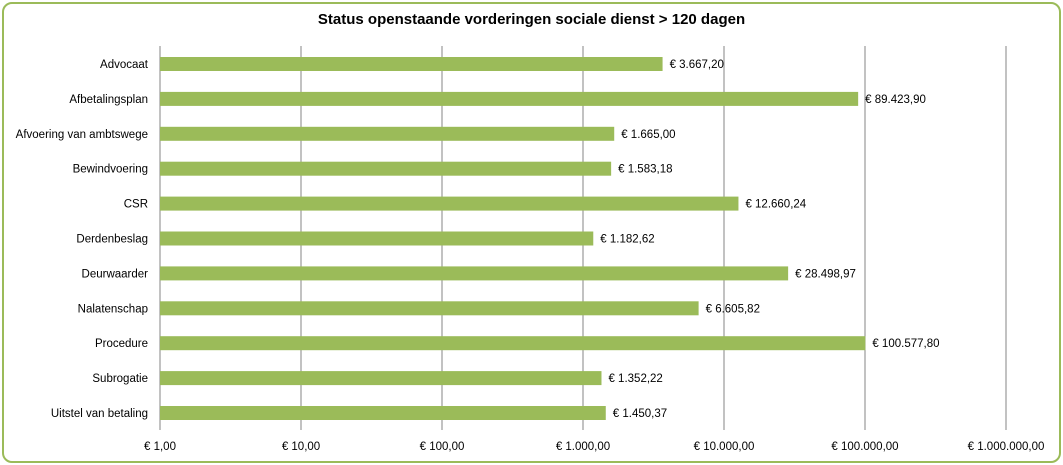 This screenshot has width=1063, height=465. I want to click on data-label: € 6.605,82, so click(733, 309).